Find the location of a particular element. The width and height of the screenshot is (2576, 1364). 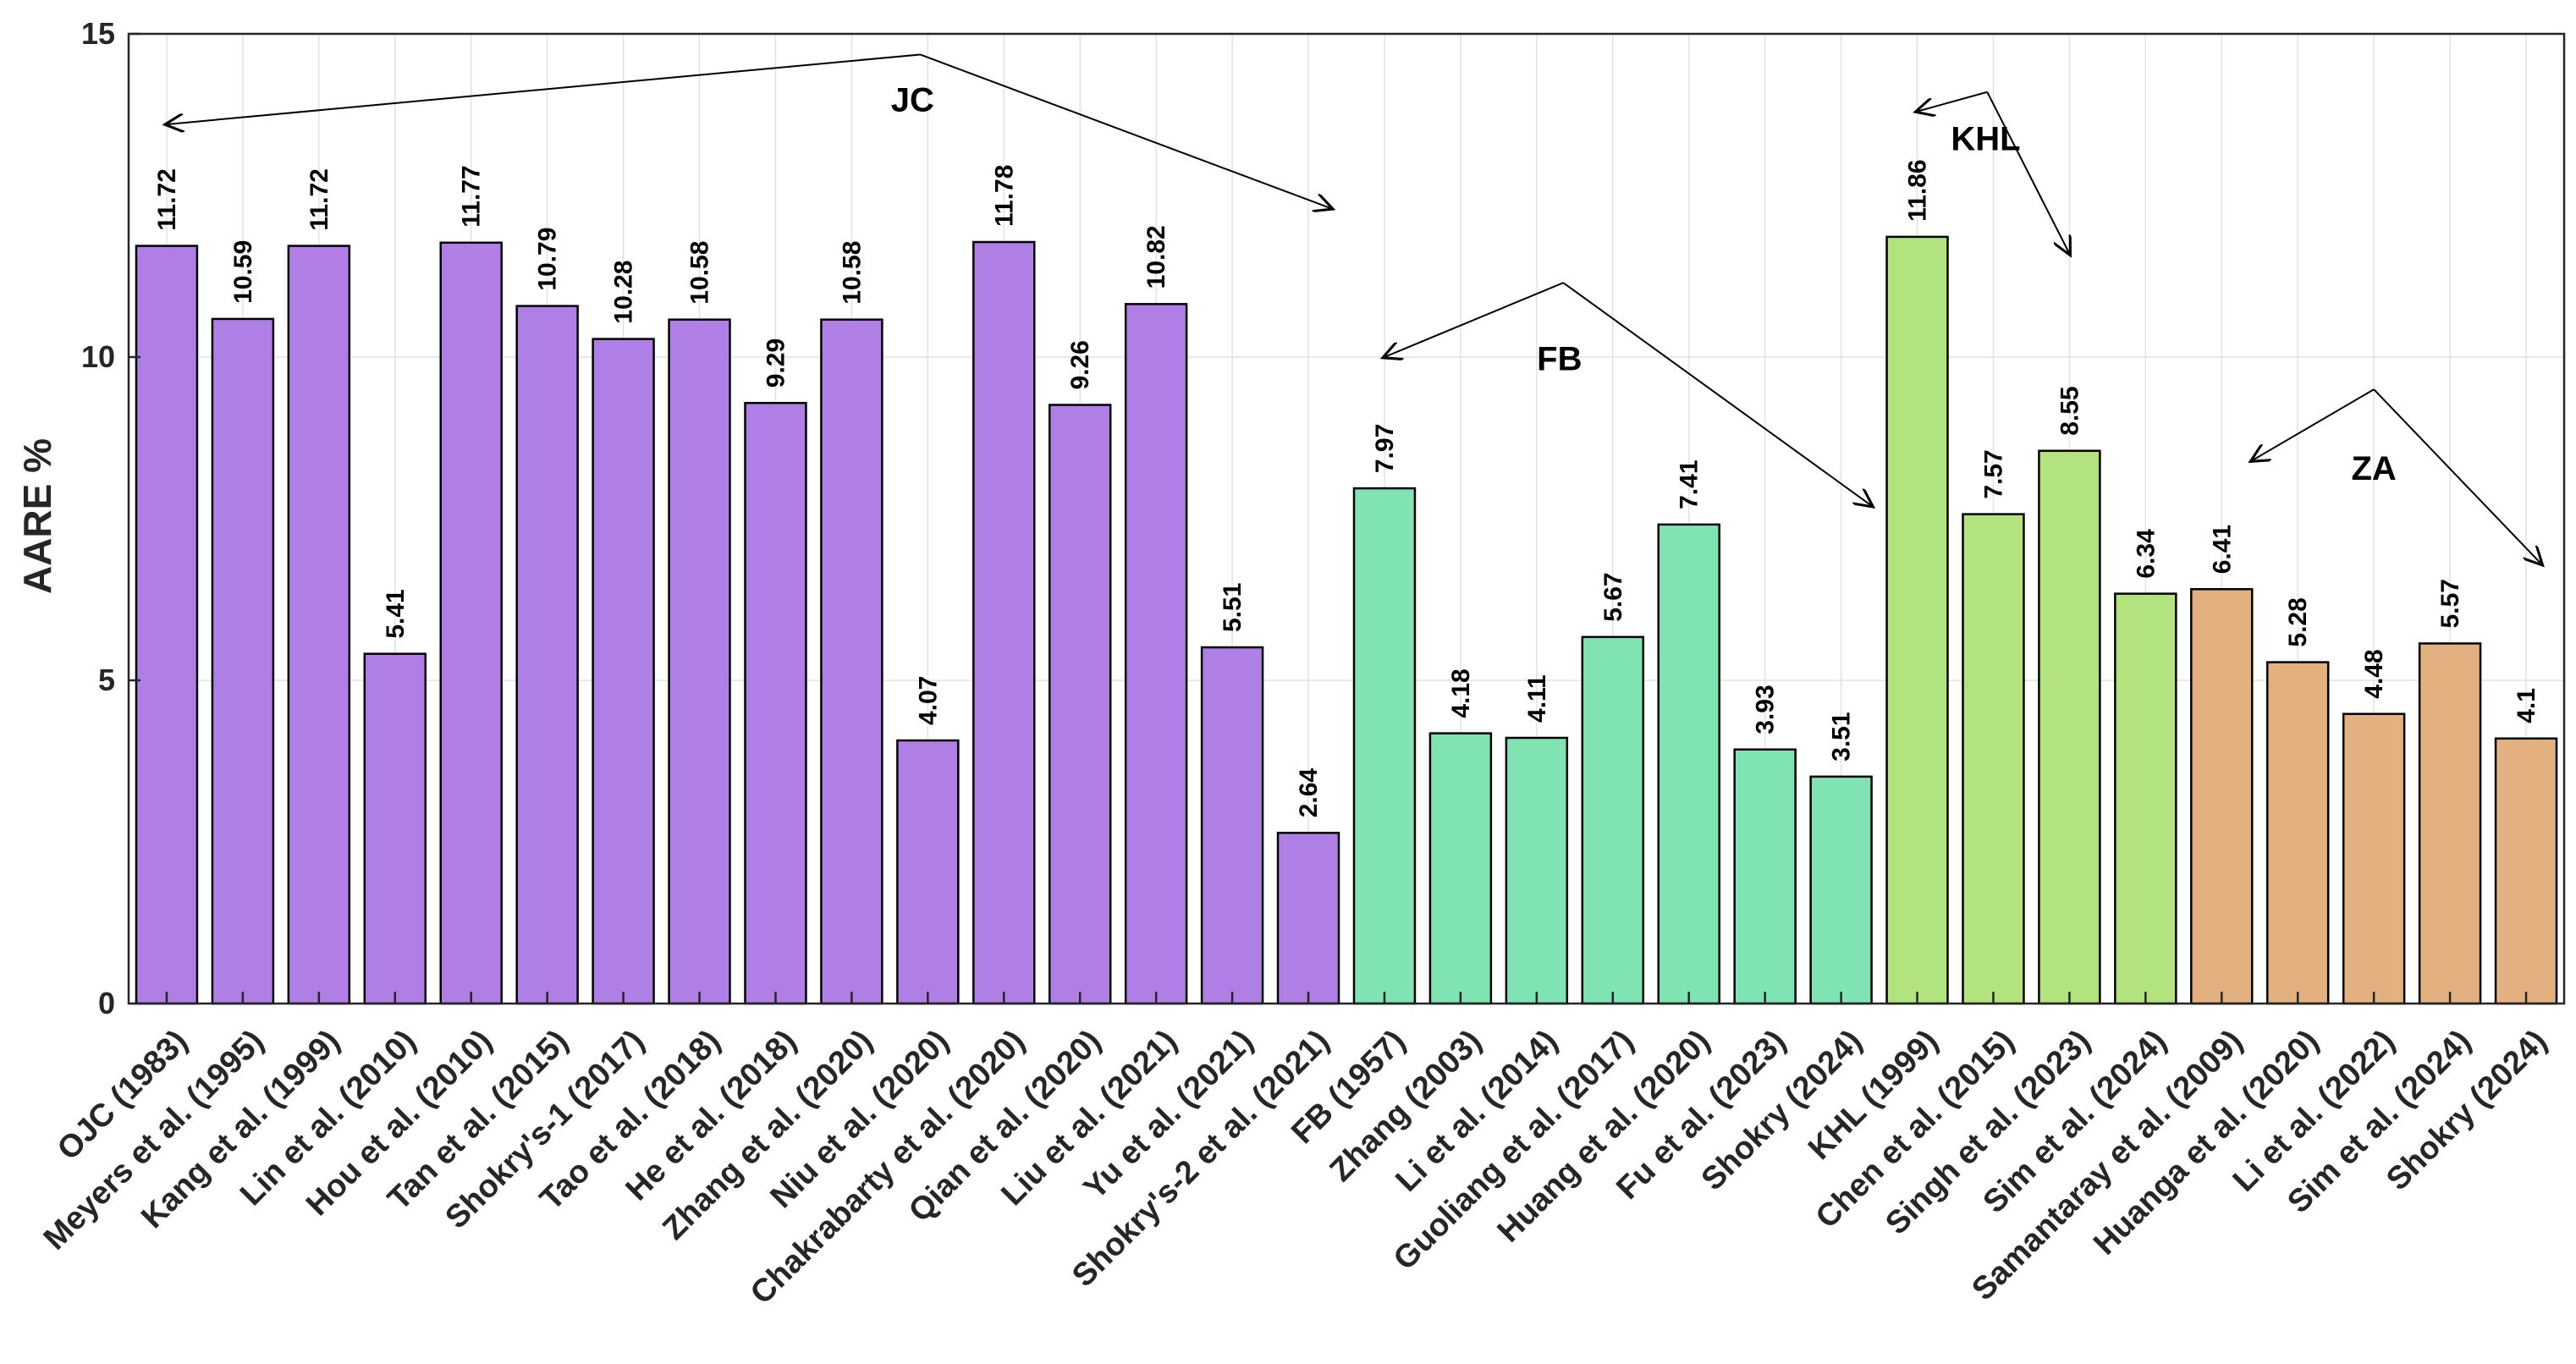

bar-value-label: 5.41 is located at coordinates (396, 613).